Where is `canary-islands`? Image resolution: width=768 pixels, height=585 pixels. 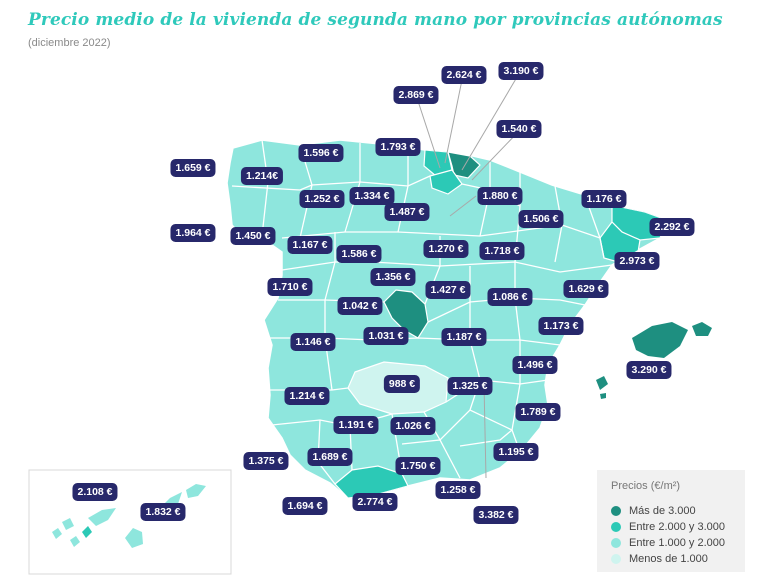
canary-islands is located at coordinates (129, 516).